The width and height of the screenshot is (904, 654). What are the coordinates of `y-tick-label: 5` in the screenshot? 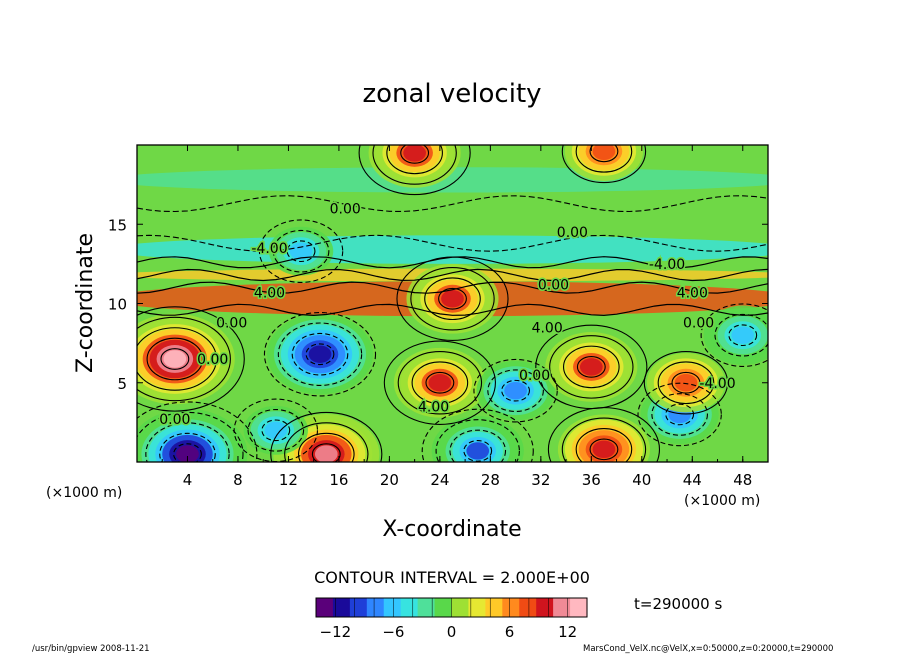 It's located at (122, 384).